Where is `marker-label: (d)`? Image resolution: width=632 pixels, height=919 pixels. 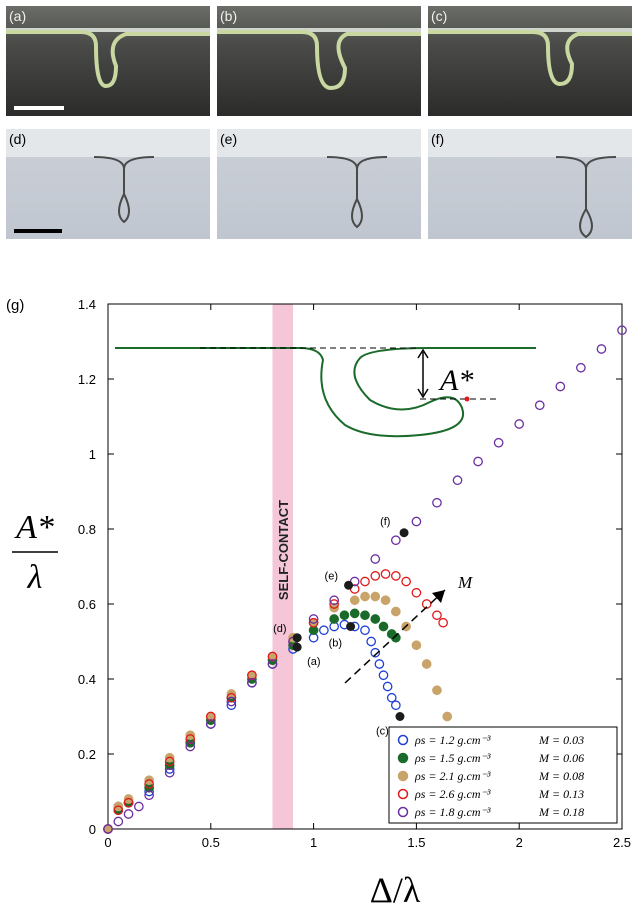
marker-label: (d) is located at coordinates (279, 629).